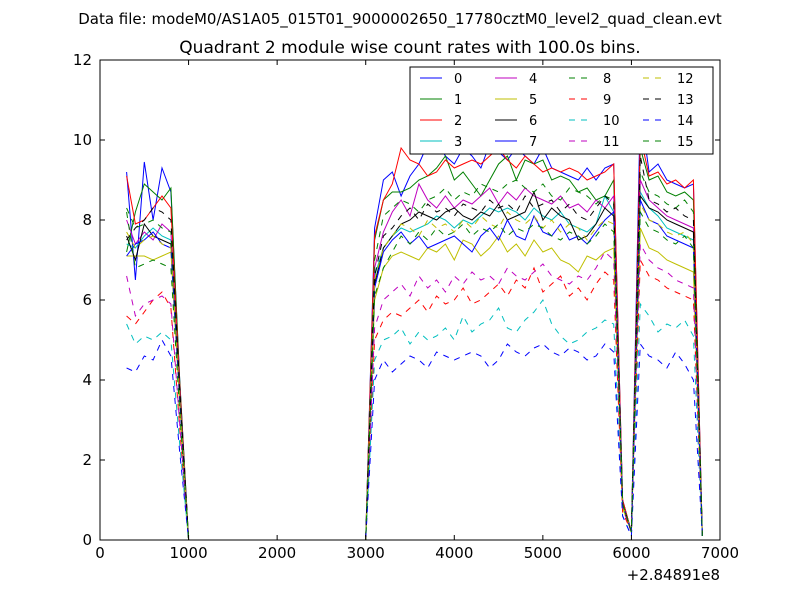 The height and width of the screenshot is (600, 800). I want to click on x-tick-label: 4000, so click(454, 553).